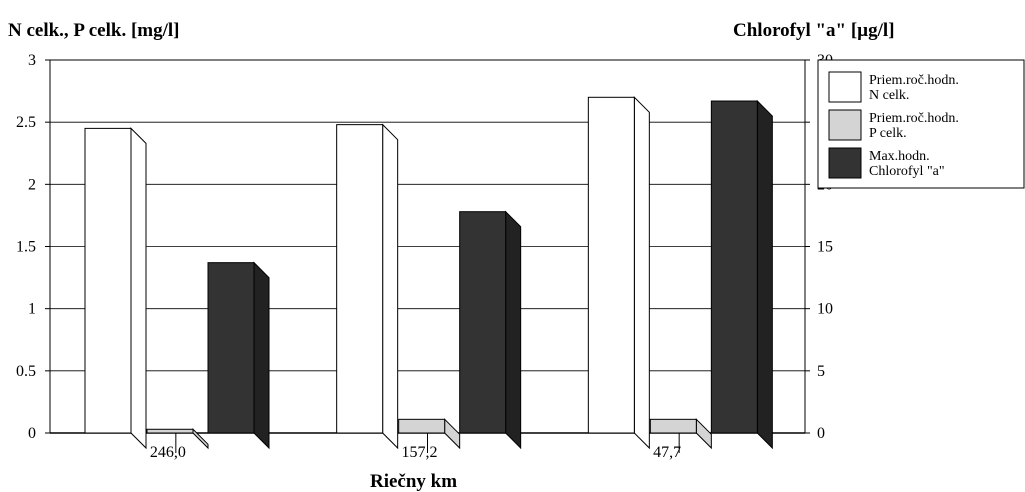 The width and height of the screenshot is (1025, 492). I want to click on left-tick-label: 0.5, so click(26, 371).